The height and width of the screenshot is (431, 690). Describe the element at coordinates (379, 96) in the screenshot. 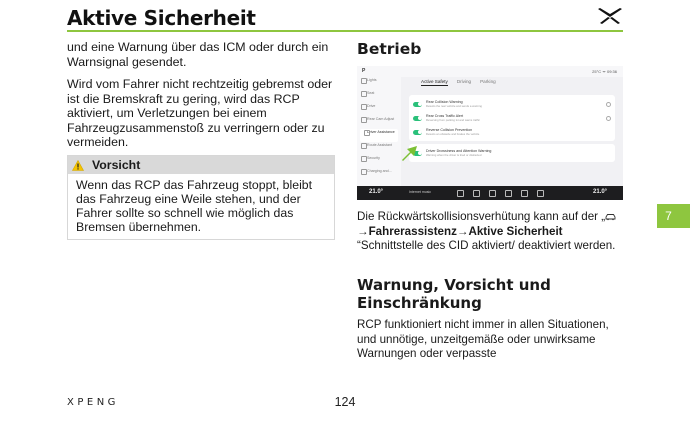

I see `screen-sidebar-item: Seat` at that location.